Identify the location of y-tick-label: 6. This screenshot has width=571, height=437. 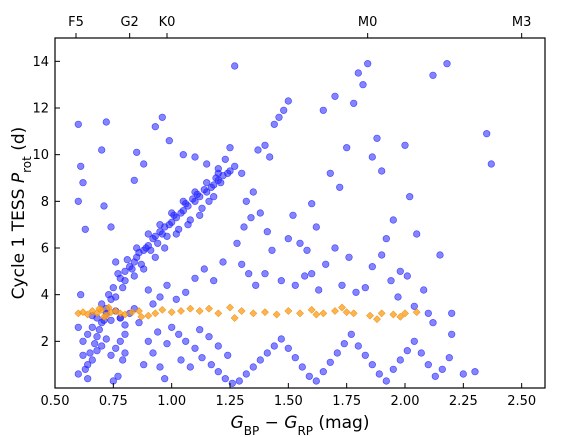
(45, 249).